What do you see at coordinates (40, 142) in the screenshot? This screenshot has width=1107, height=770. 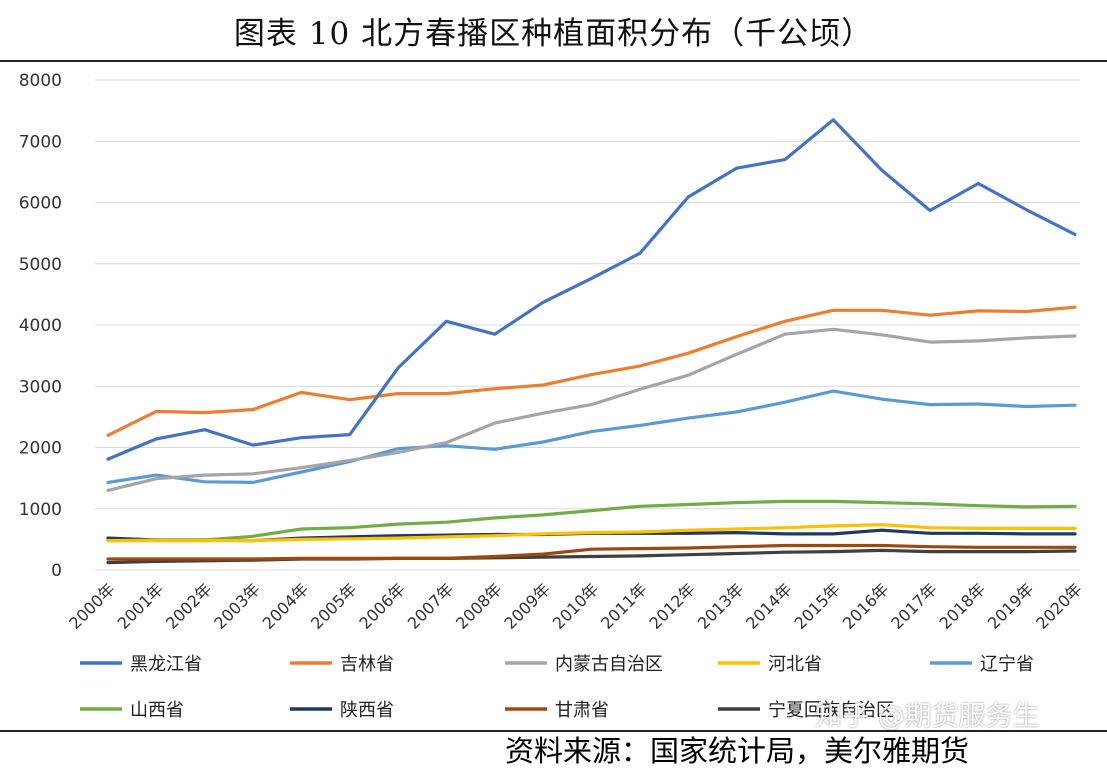 I see `y-tick-label: 7000` at bounding box center [40, 142].